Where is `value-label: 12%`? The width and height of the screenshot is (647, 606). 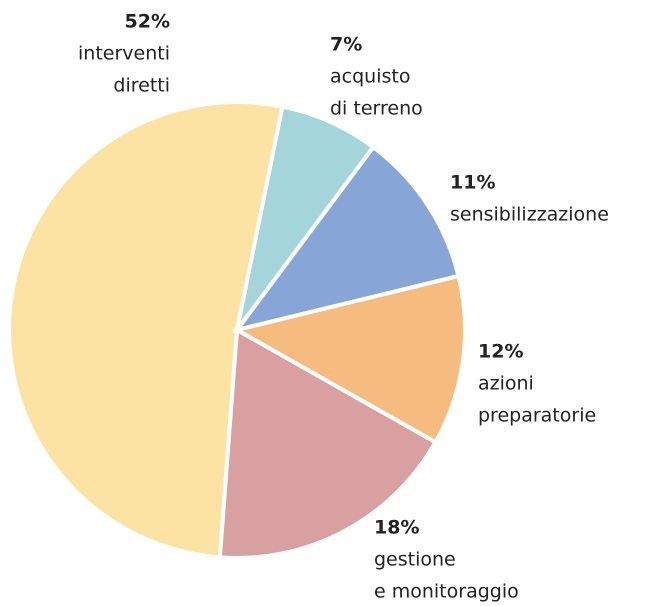 value-label: 12% is located at coordinates (500, 352).